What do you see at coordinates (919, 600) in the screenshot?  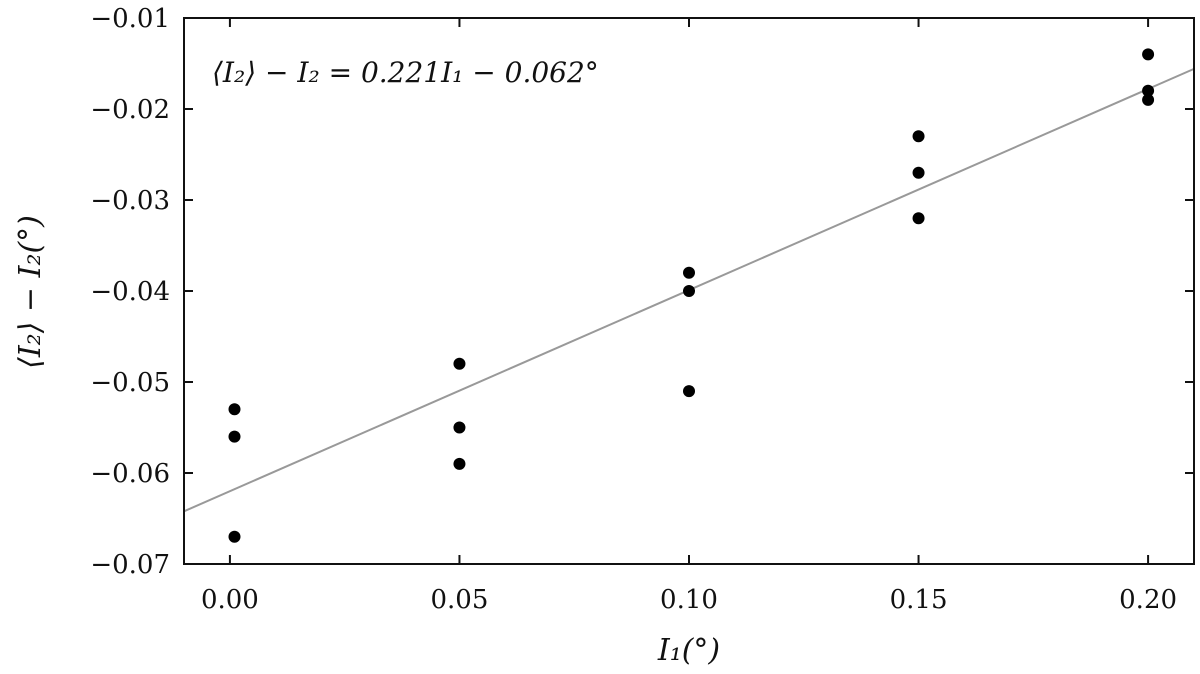 I see `x-tick-label: 0.15` at bounding box center [919, 600].